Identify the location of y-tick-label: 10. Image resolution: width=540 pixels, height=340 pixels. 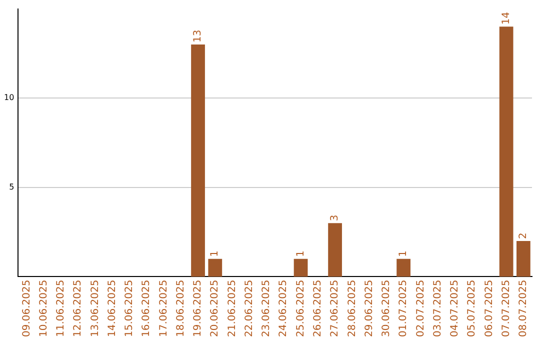
(9, 97).